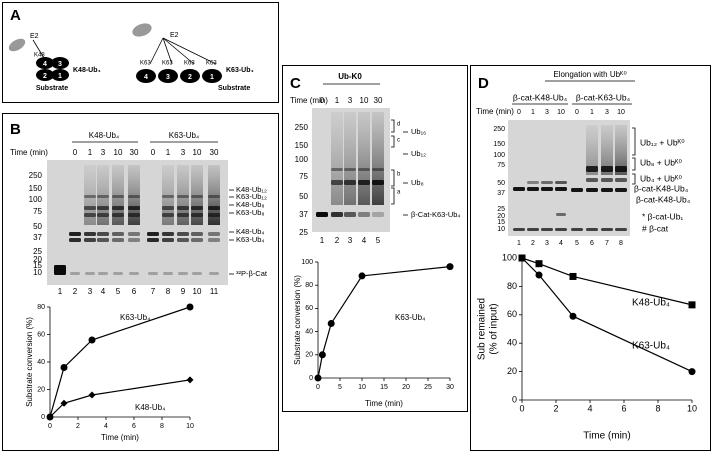 Image resolution: width=713 pixels, height=452 pixels. Describe the element at coordinates (251, 196) in the screenshot. I see `band-label: K63-Ub₁₂` at that location.